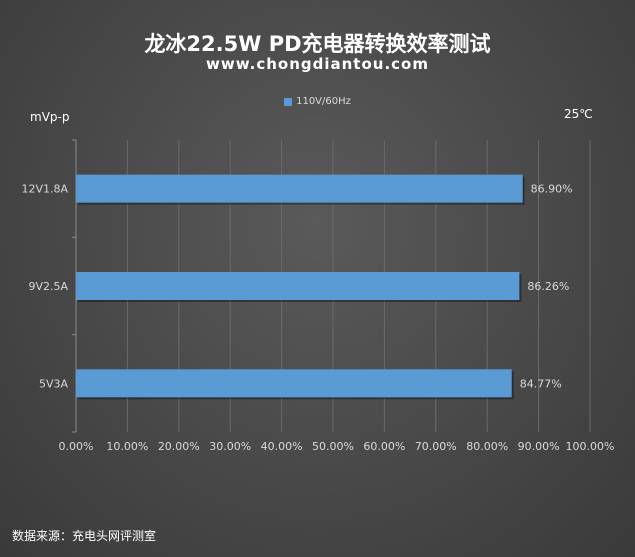 The width and height of the screenshot is (635, 557). I want to click on data-source: 数据来源：充电头网评测室, so click(84, 536).